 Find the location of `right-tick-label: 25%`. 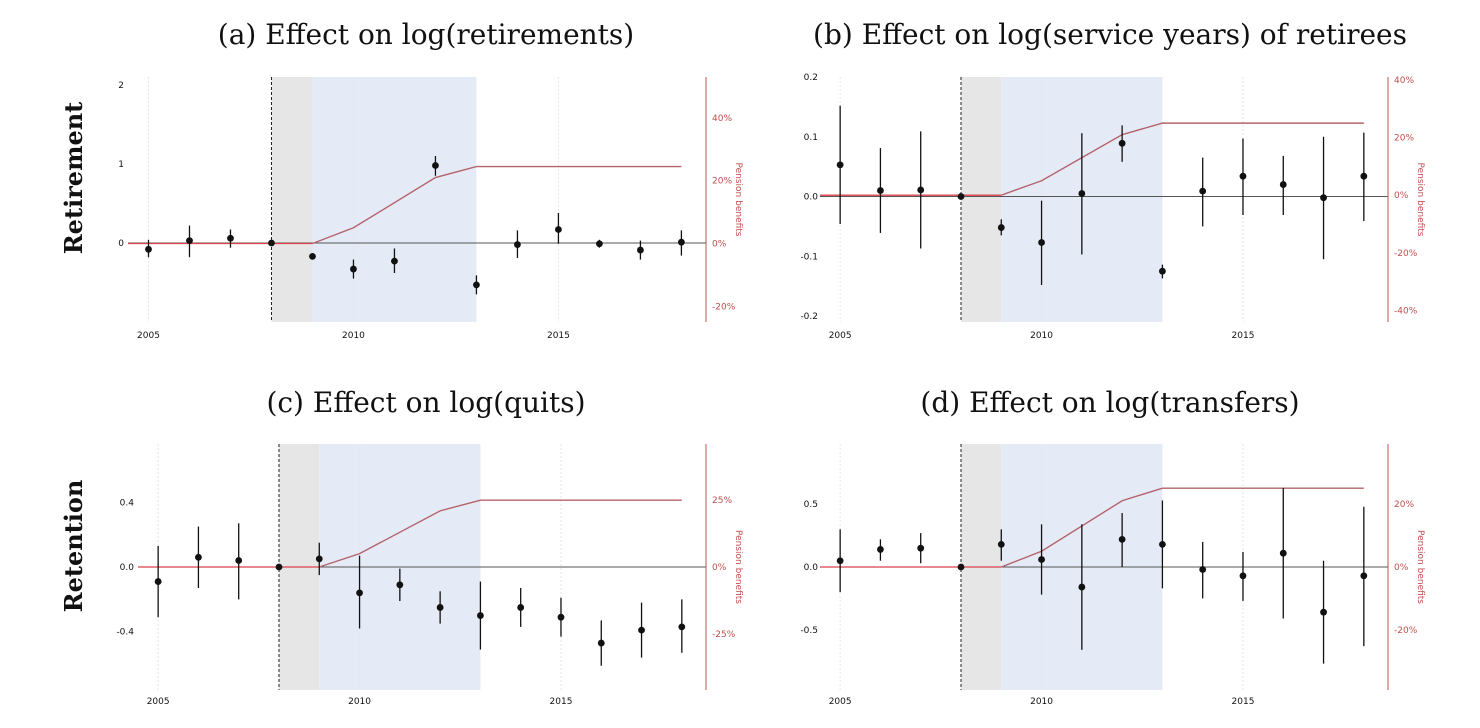

right-tick-label: 25% is located at coordinates (722, 501).